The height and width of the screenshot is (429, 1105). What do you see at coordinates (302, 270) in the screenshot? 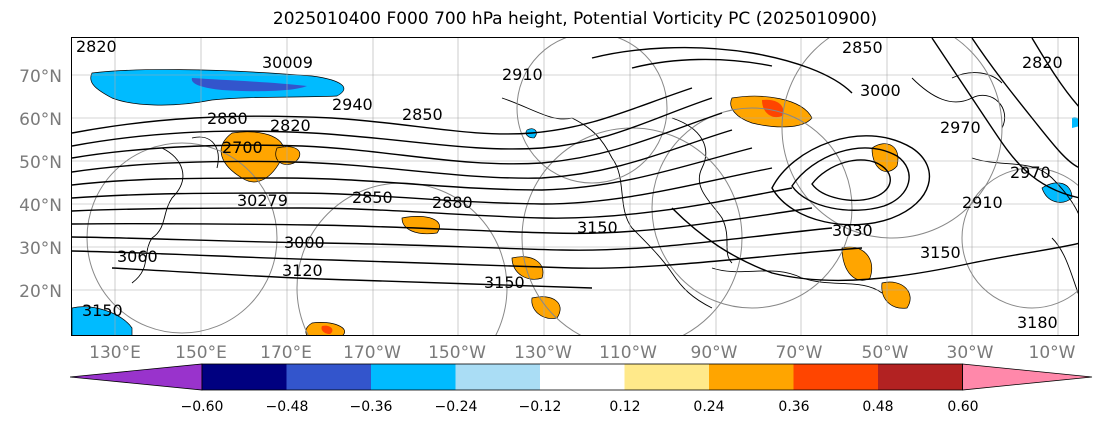
I see `contour-label: 3120` at bounding box center [302, 270].